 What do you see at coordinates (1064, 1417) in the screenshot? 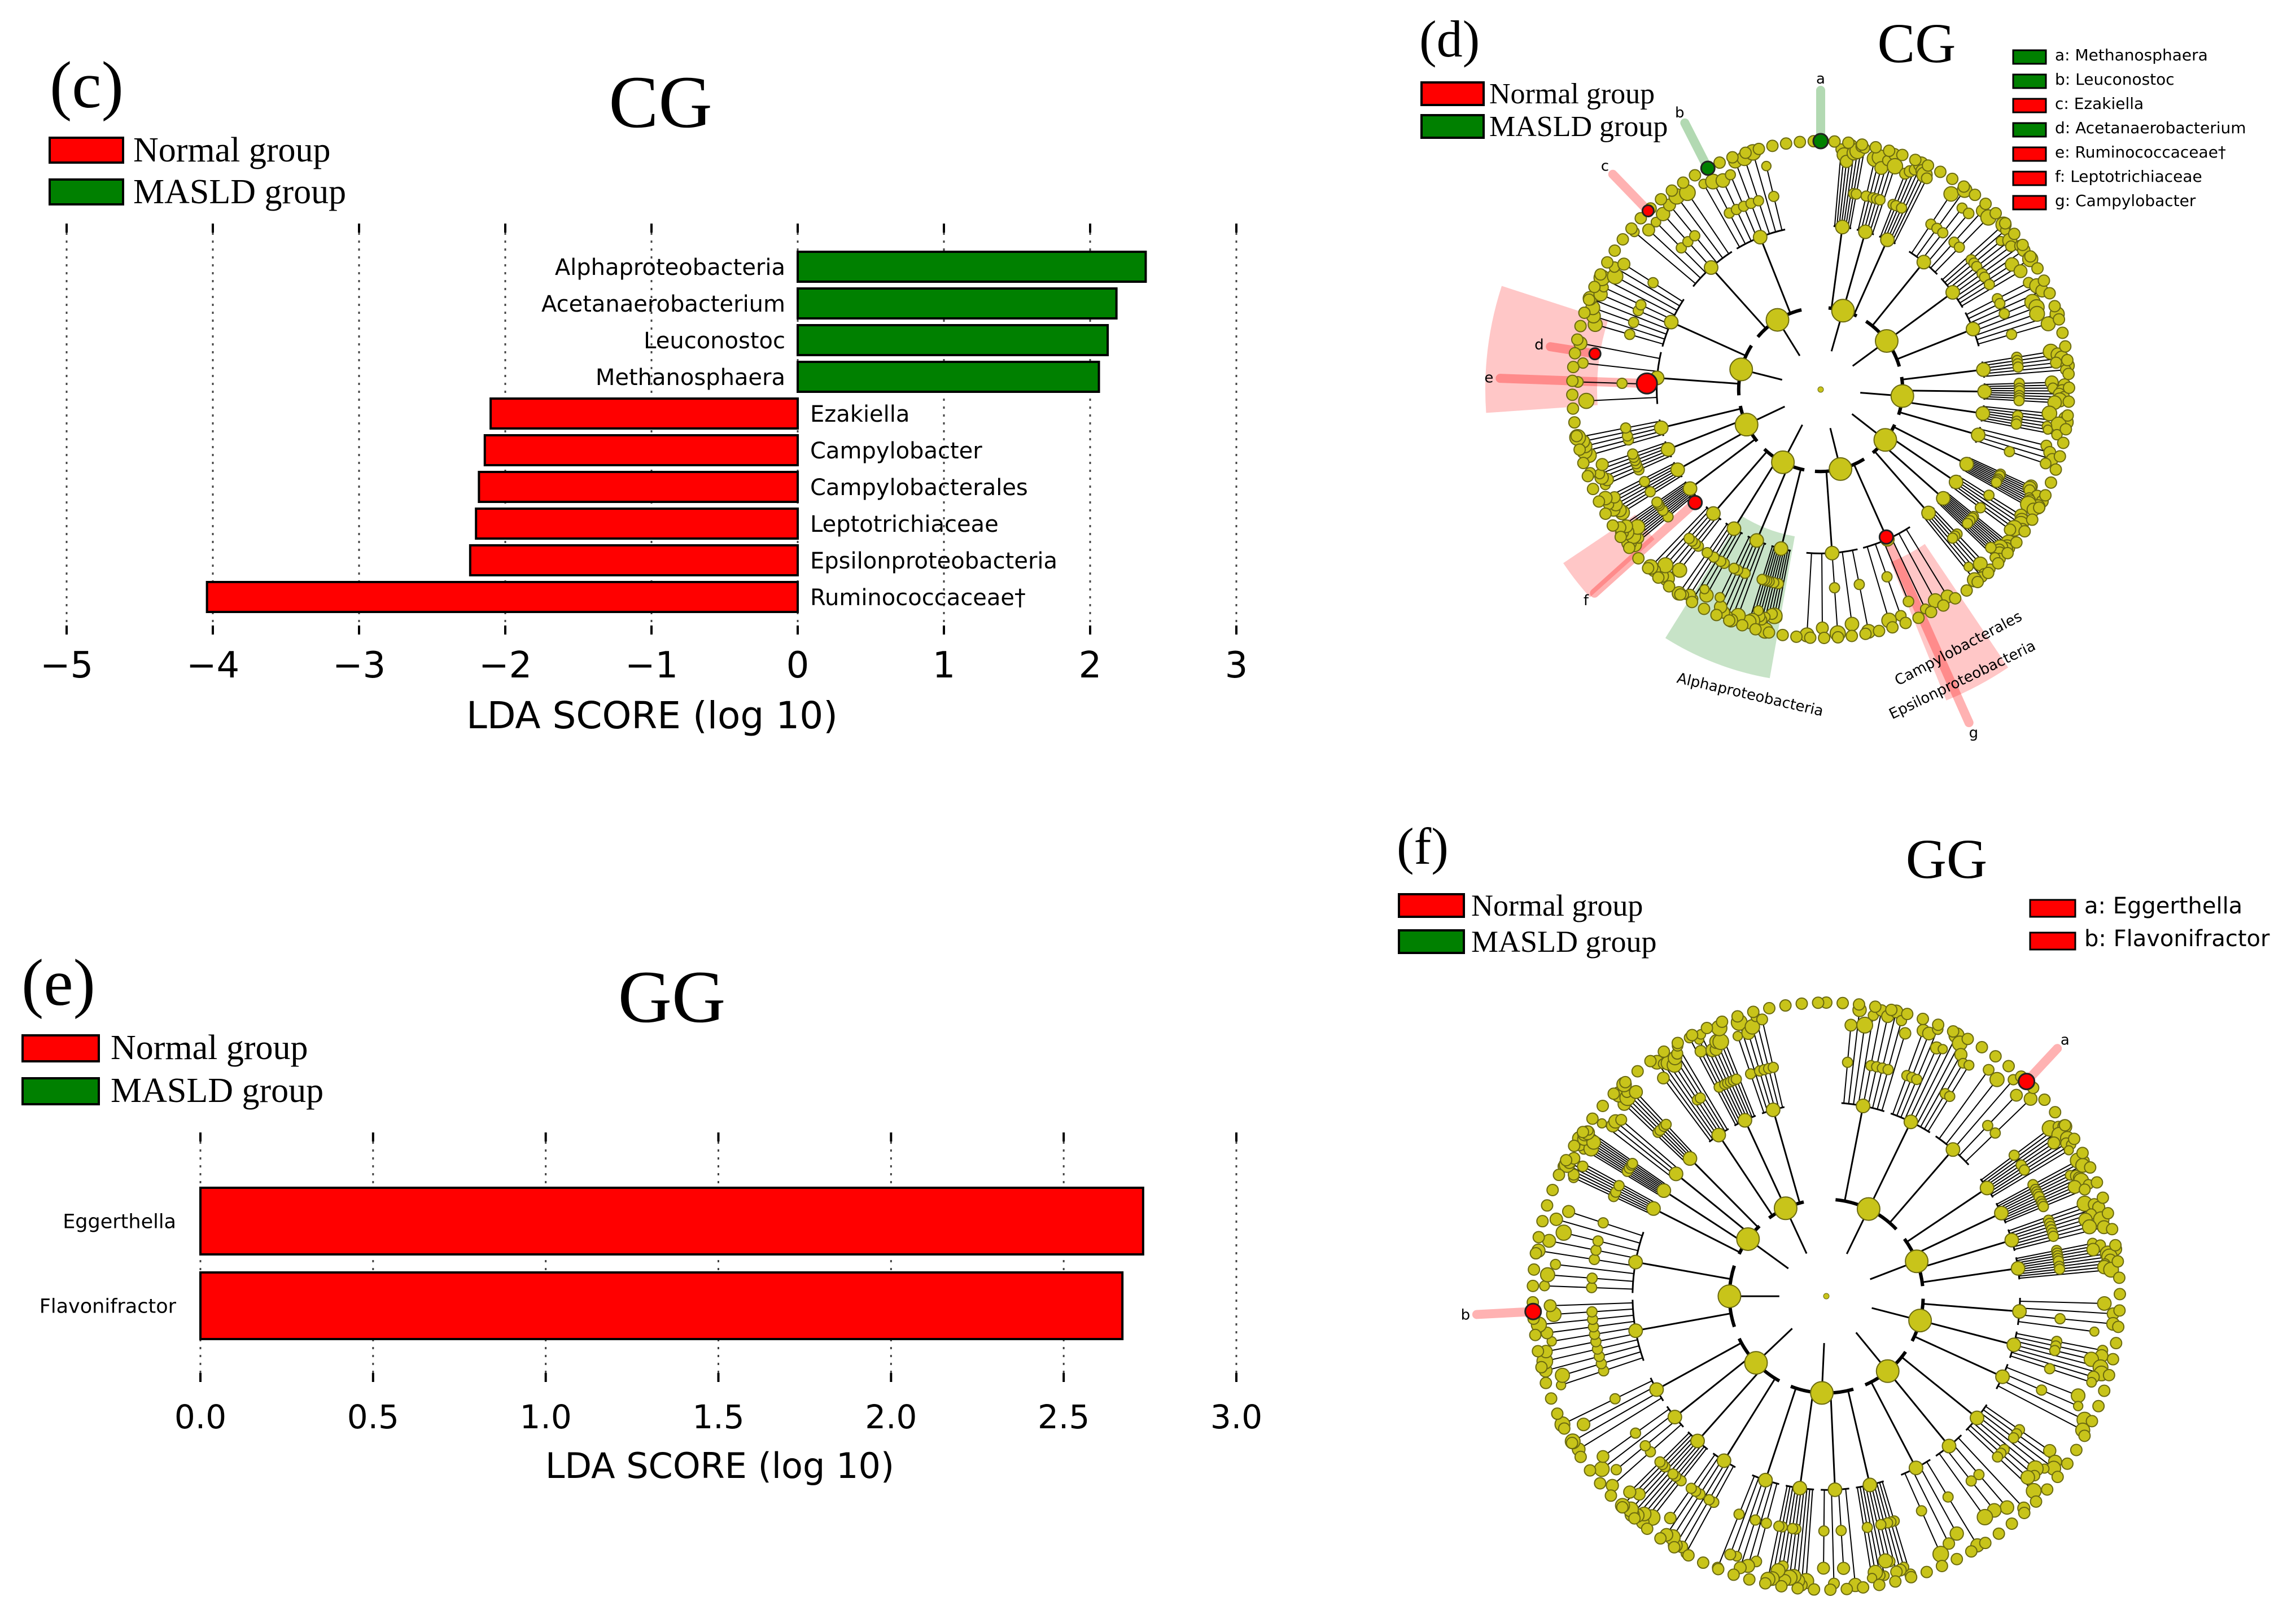
I see `x-tick-label: 2.5` at bounding box center [1064, 1417].